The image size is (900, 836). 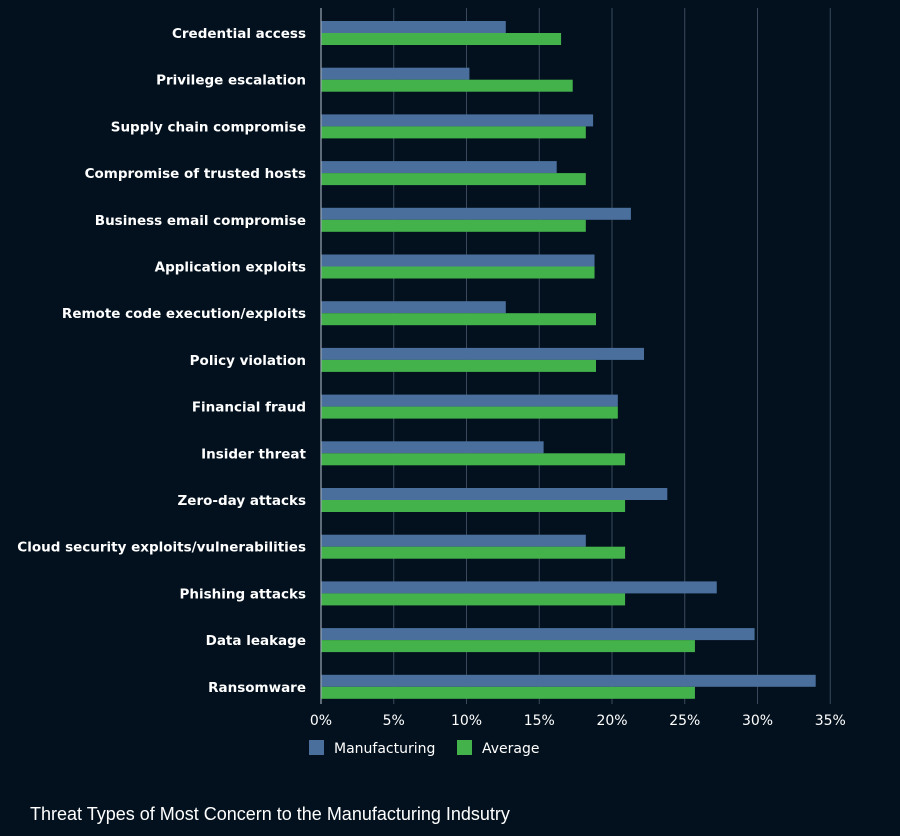 I want to click on x-tick-label: 35%, so click(x=830, y=721).